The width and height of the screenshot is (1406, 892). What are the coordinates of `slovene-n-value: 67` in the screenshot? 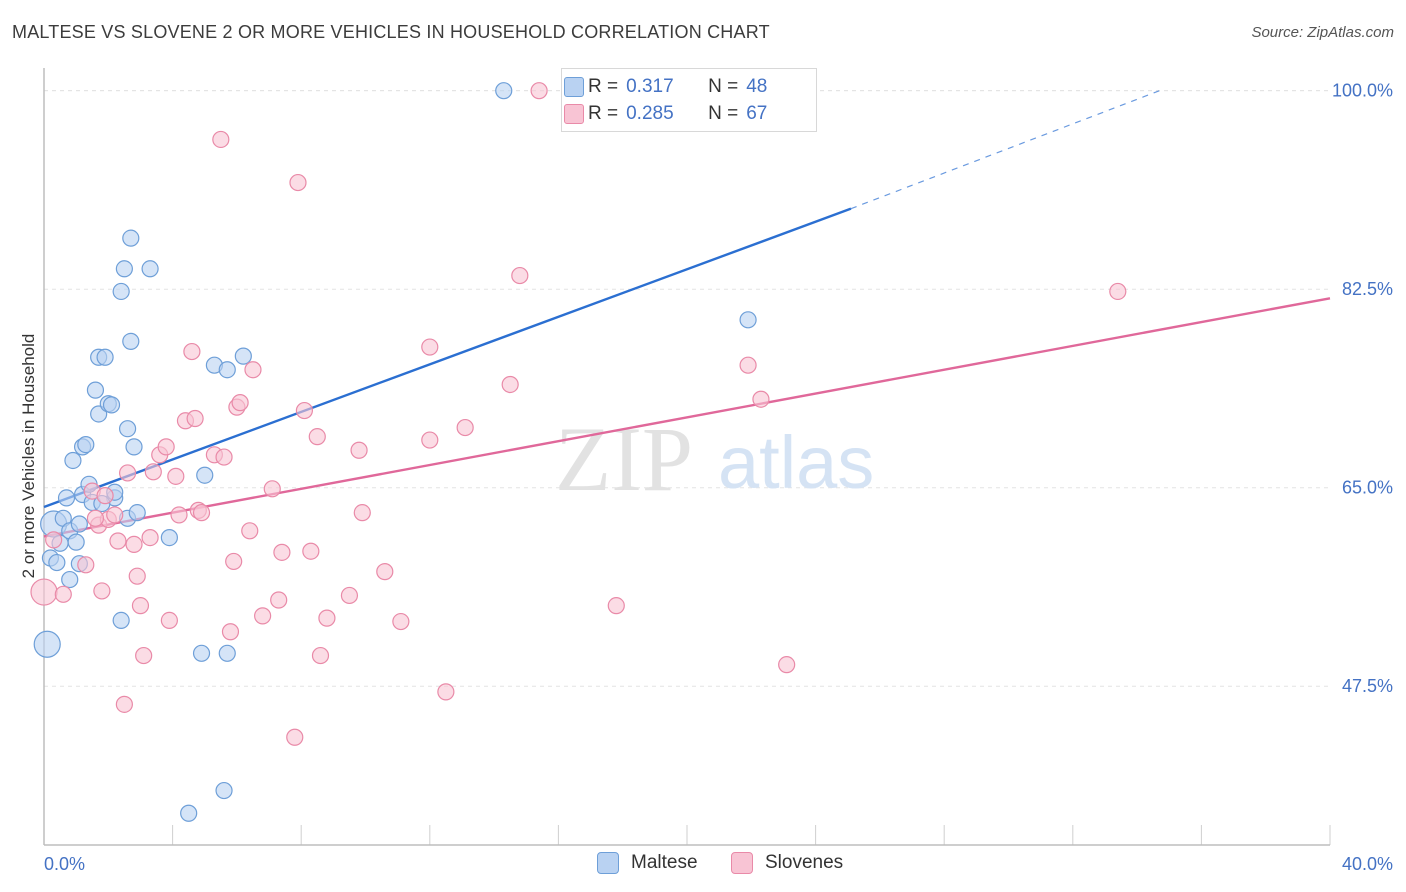 It's located at (757, 113).